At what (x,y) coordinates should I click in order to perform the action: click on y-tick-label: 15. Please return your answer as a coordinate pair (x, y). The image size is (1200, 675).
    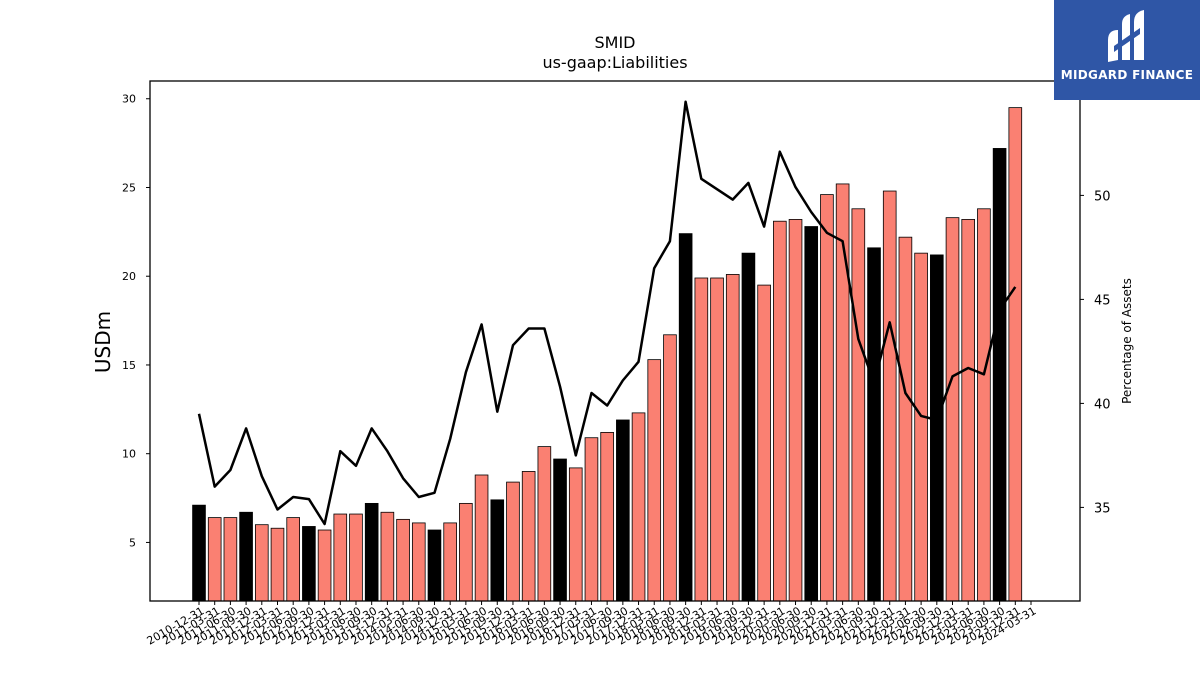
    Looking at the image, I should click on (129, 365).